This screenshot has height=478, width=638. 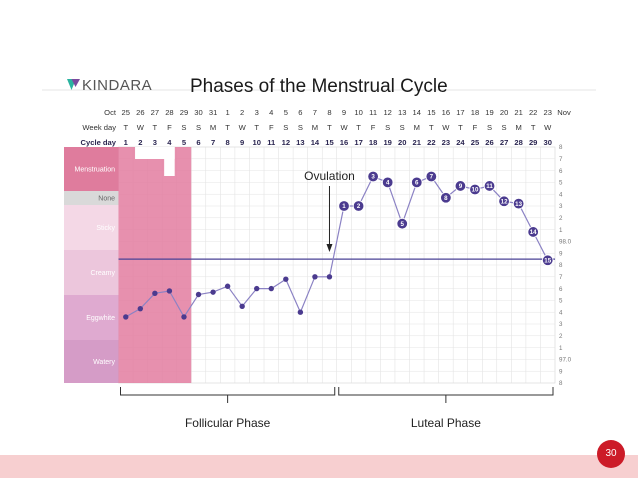 I want to click on header-date: 18, so click(x=475, y=112).